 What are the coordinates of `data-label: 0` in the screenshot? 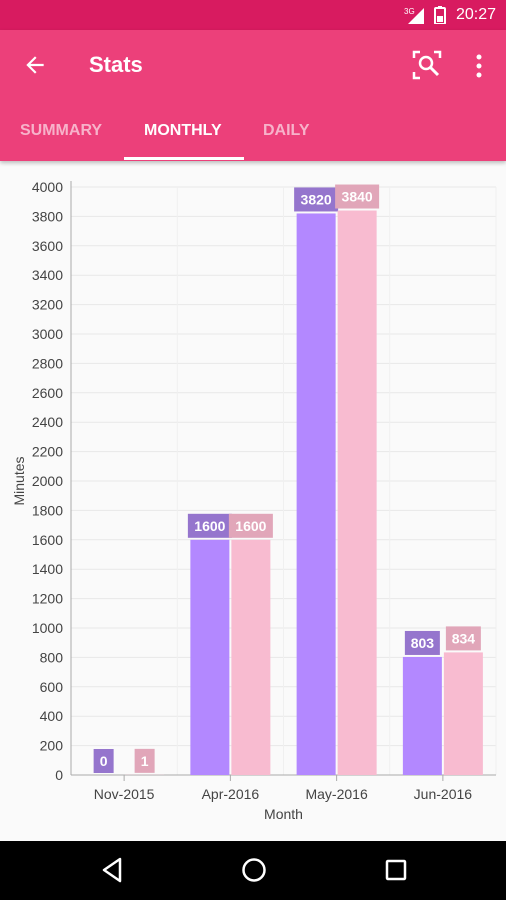 It's located at (104, 761).